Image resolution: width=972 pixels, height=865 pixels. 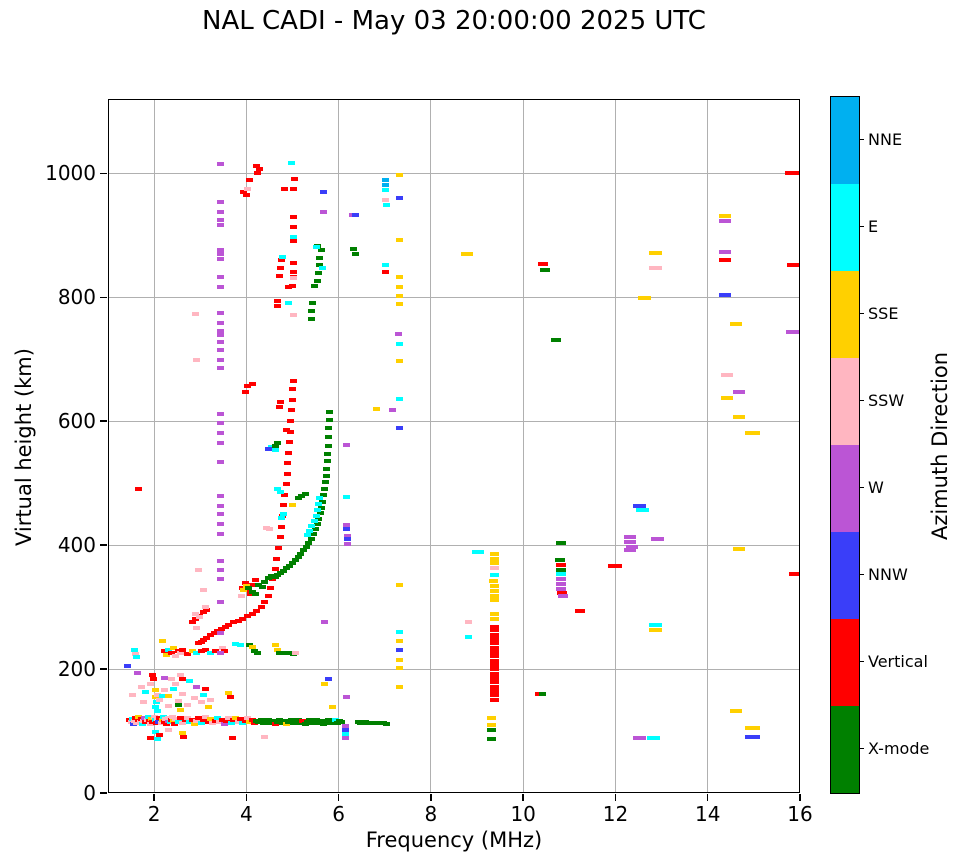 What do you see at coordinates (800, 814) in the screenshot?
I see `x-tick-label: 16` at bounding box center [800, 814].